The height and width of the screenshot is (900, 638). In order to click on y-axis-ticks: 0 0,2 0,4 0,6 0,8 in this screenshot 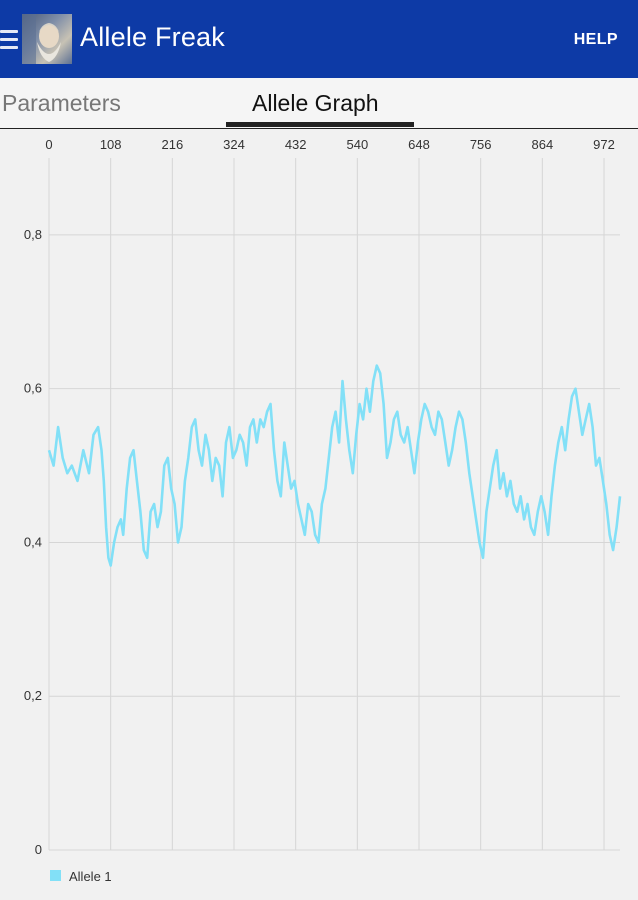, I will do `click(33, 542)`.